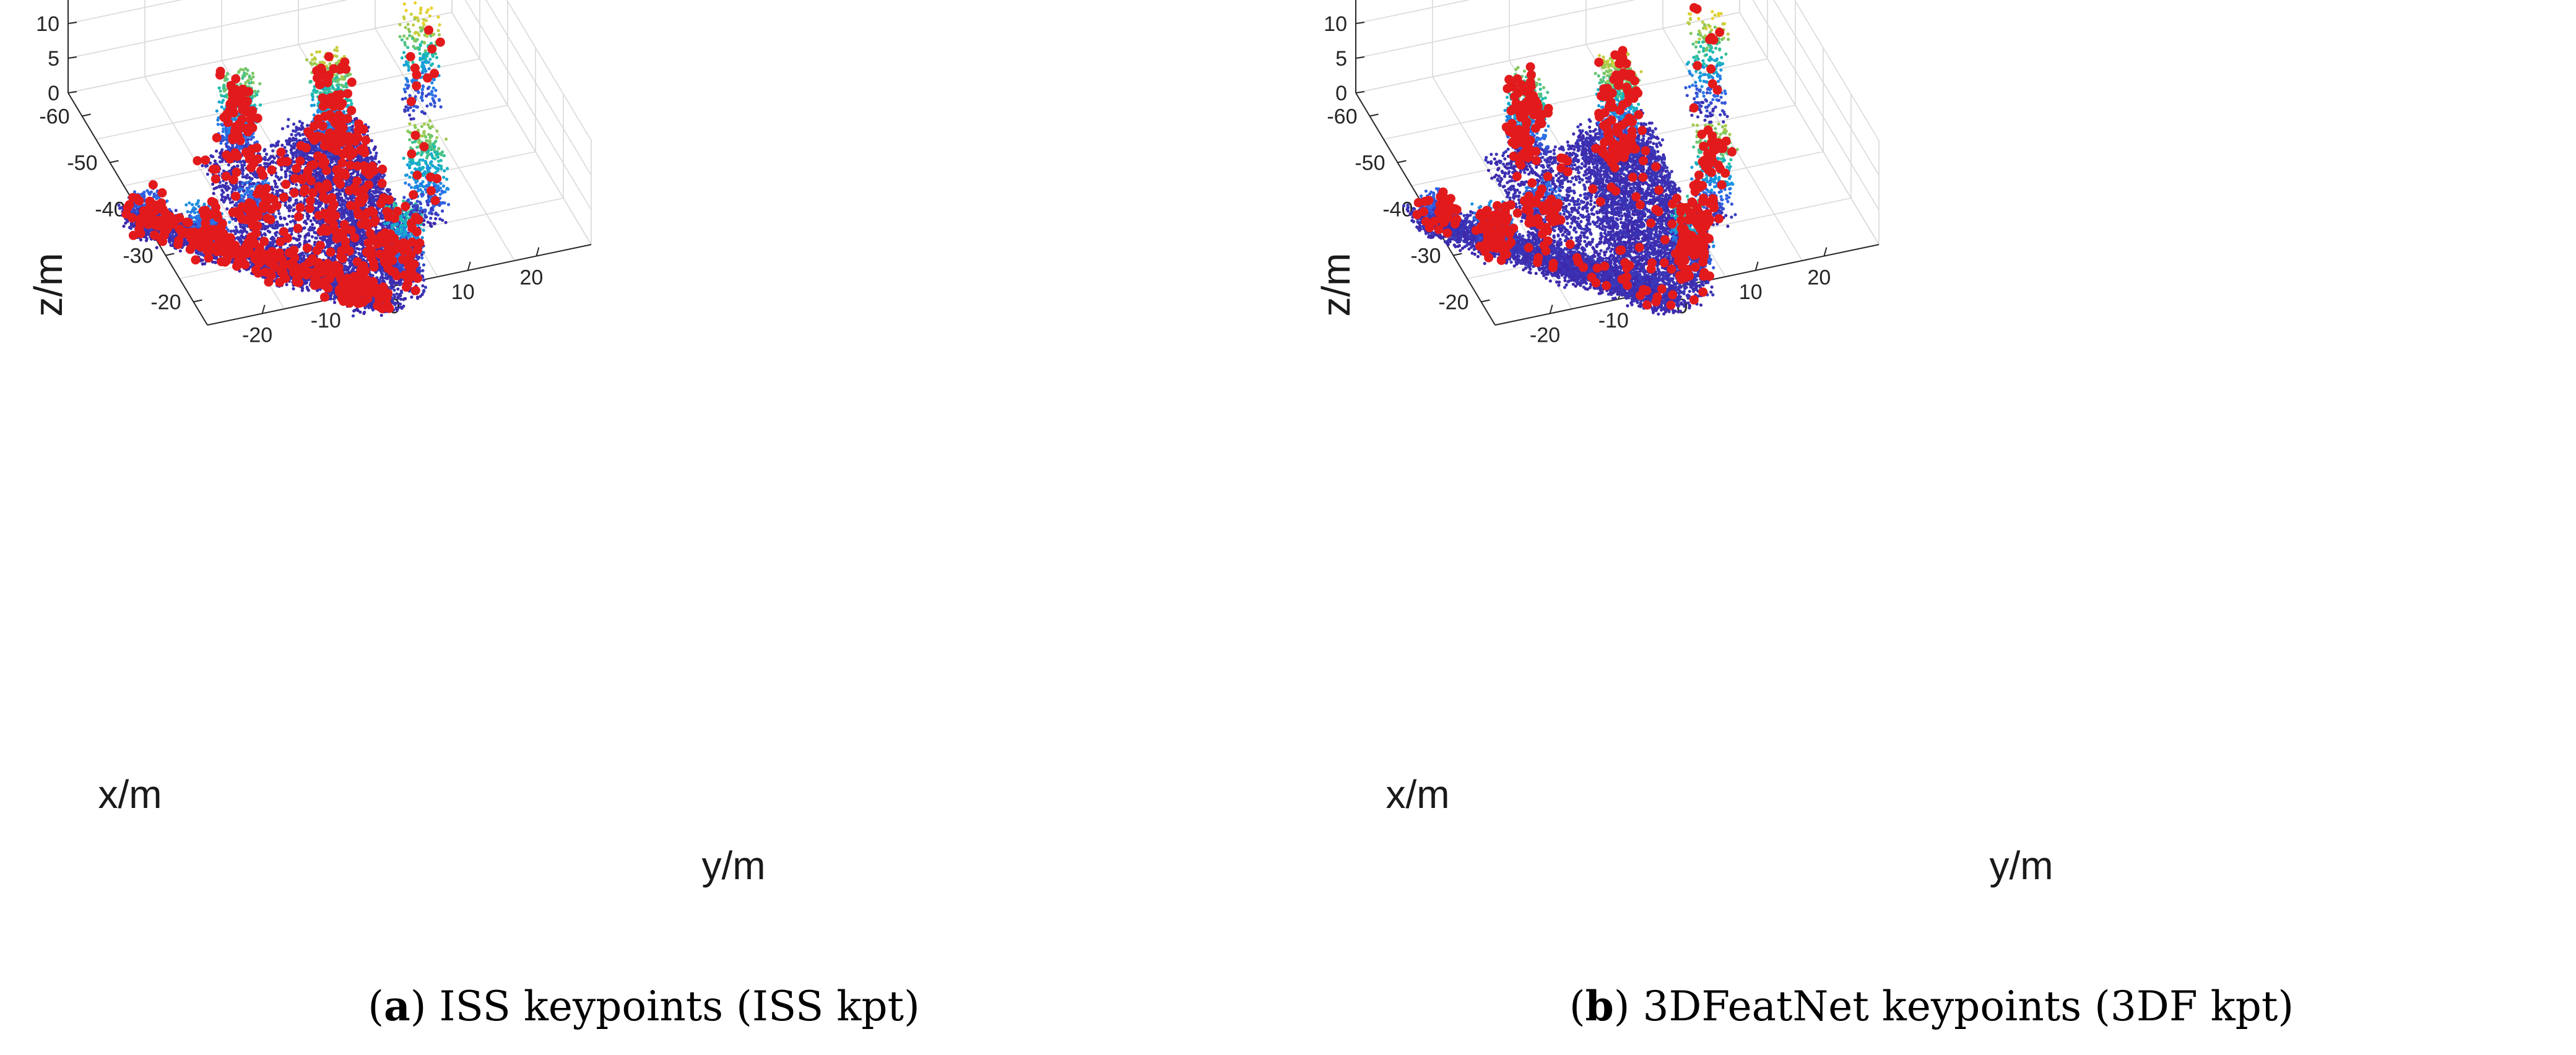 This screenshot has width=2576, height=1055. What do you see at coordinates (53, 59) in the screenshot?
I see `z-tick-label: 5` at bounding box center [53, 59].